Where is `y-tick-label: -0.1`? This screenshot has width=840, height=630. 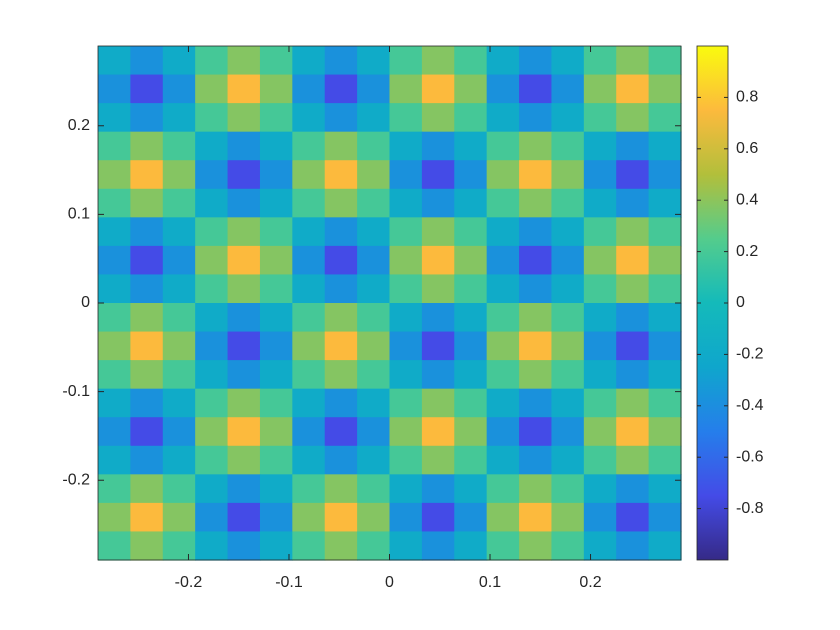 y-tick-label: -0.1 is located at coordinates (76, 391).